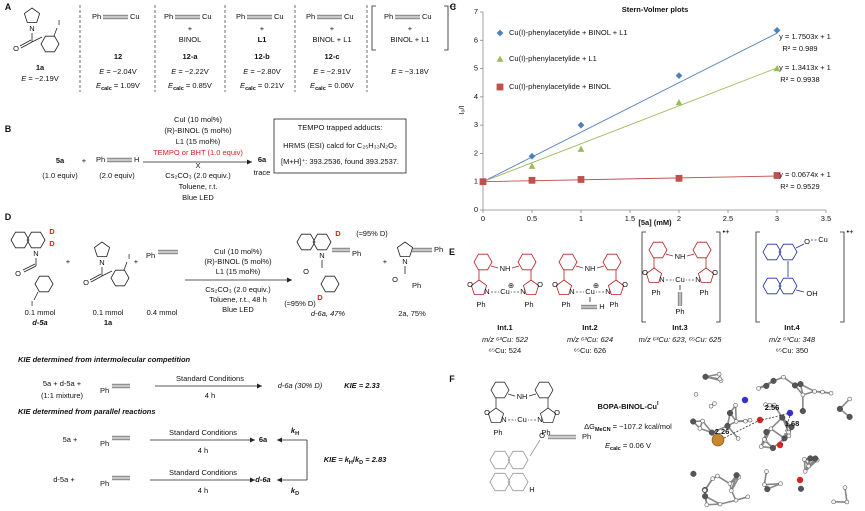 This screenshot has height=511, width=865. I want to click on text-span: NH, so click(505, 268).